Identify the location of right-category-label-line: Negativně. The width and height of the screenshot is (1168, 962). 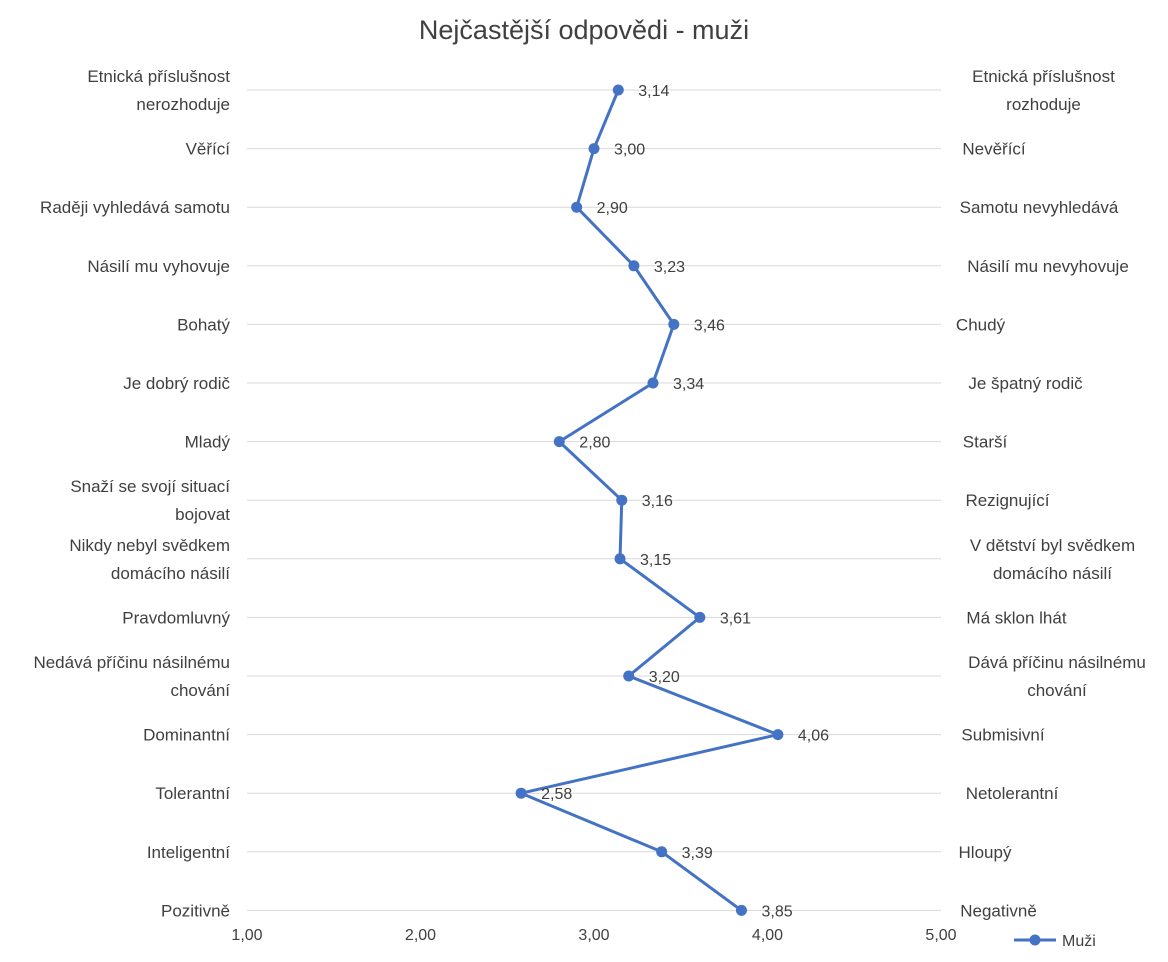
(998, 910).